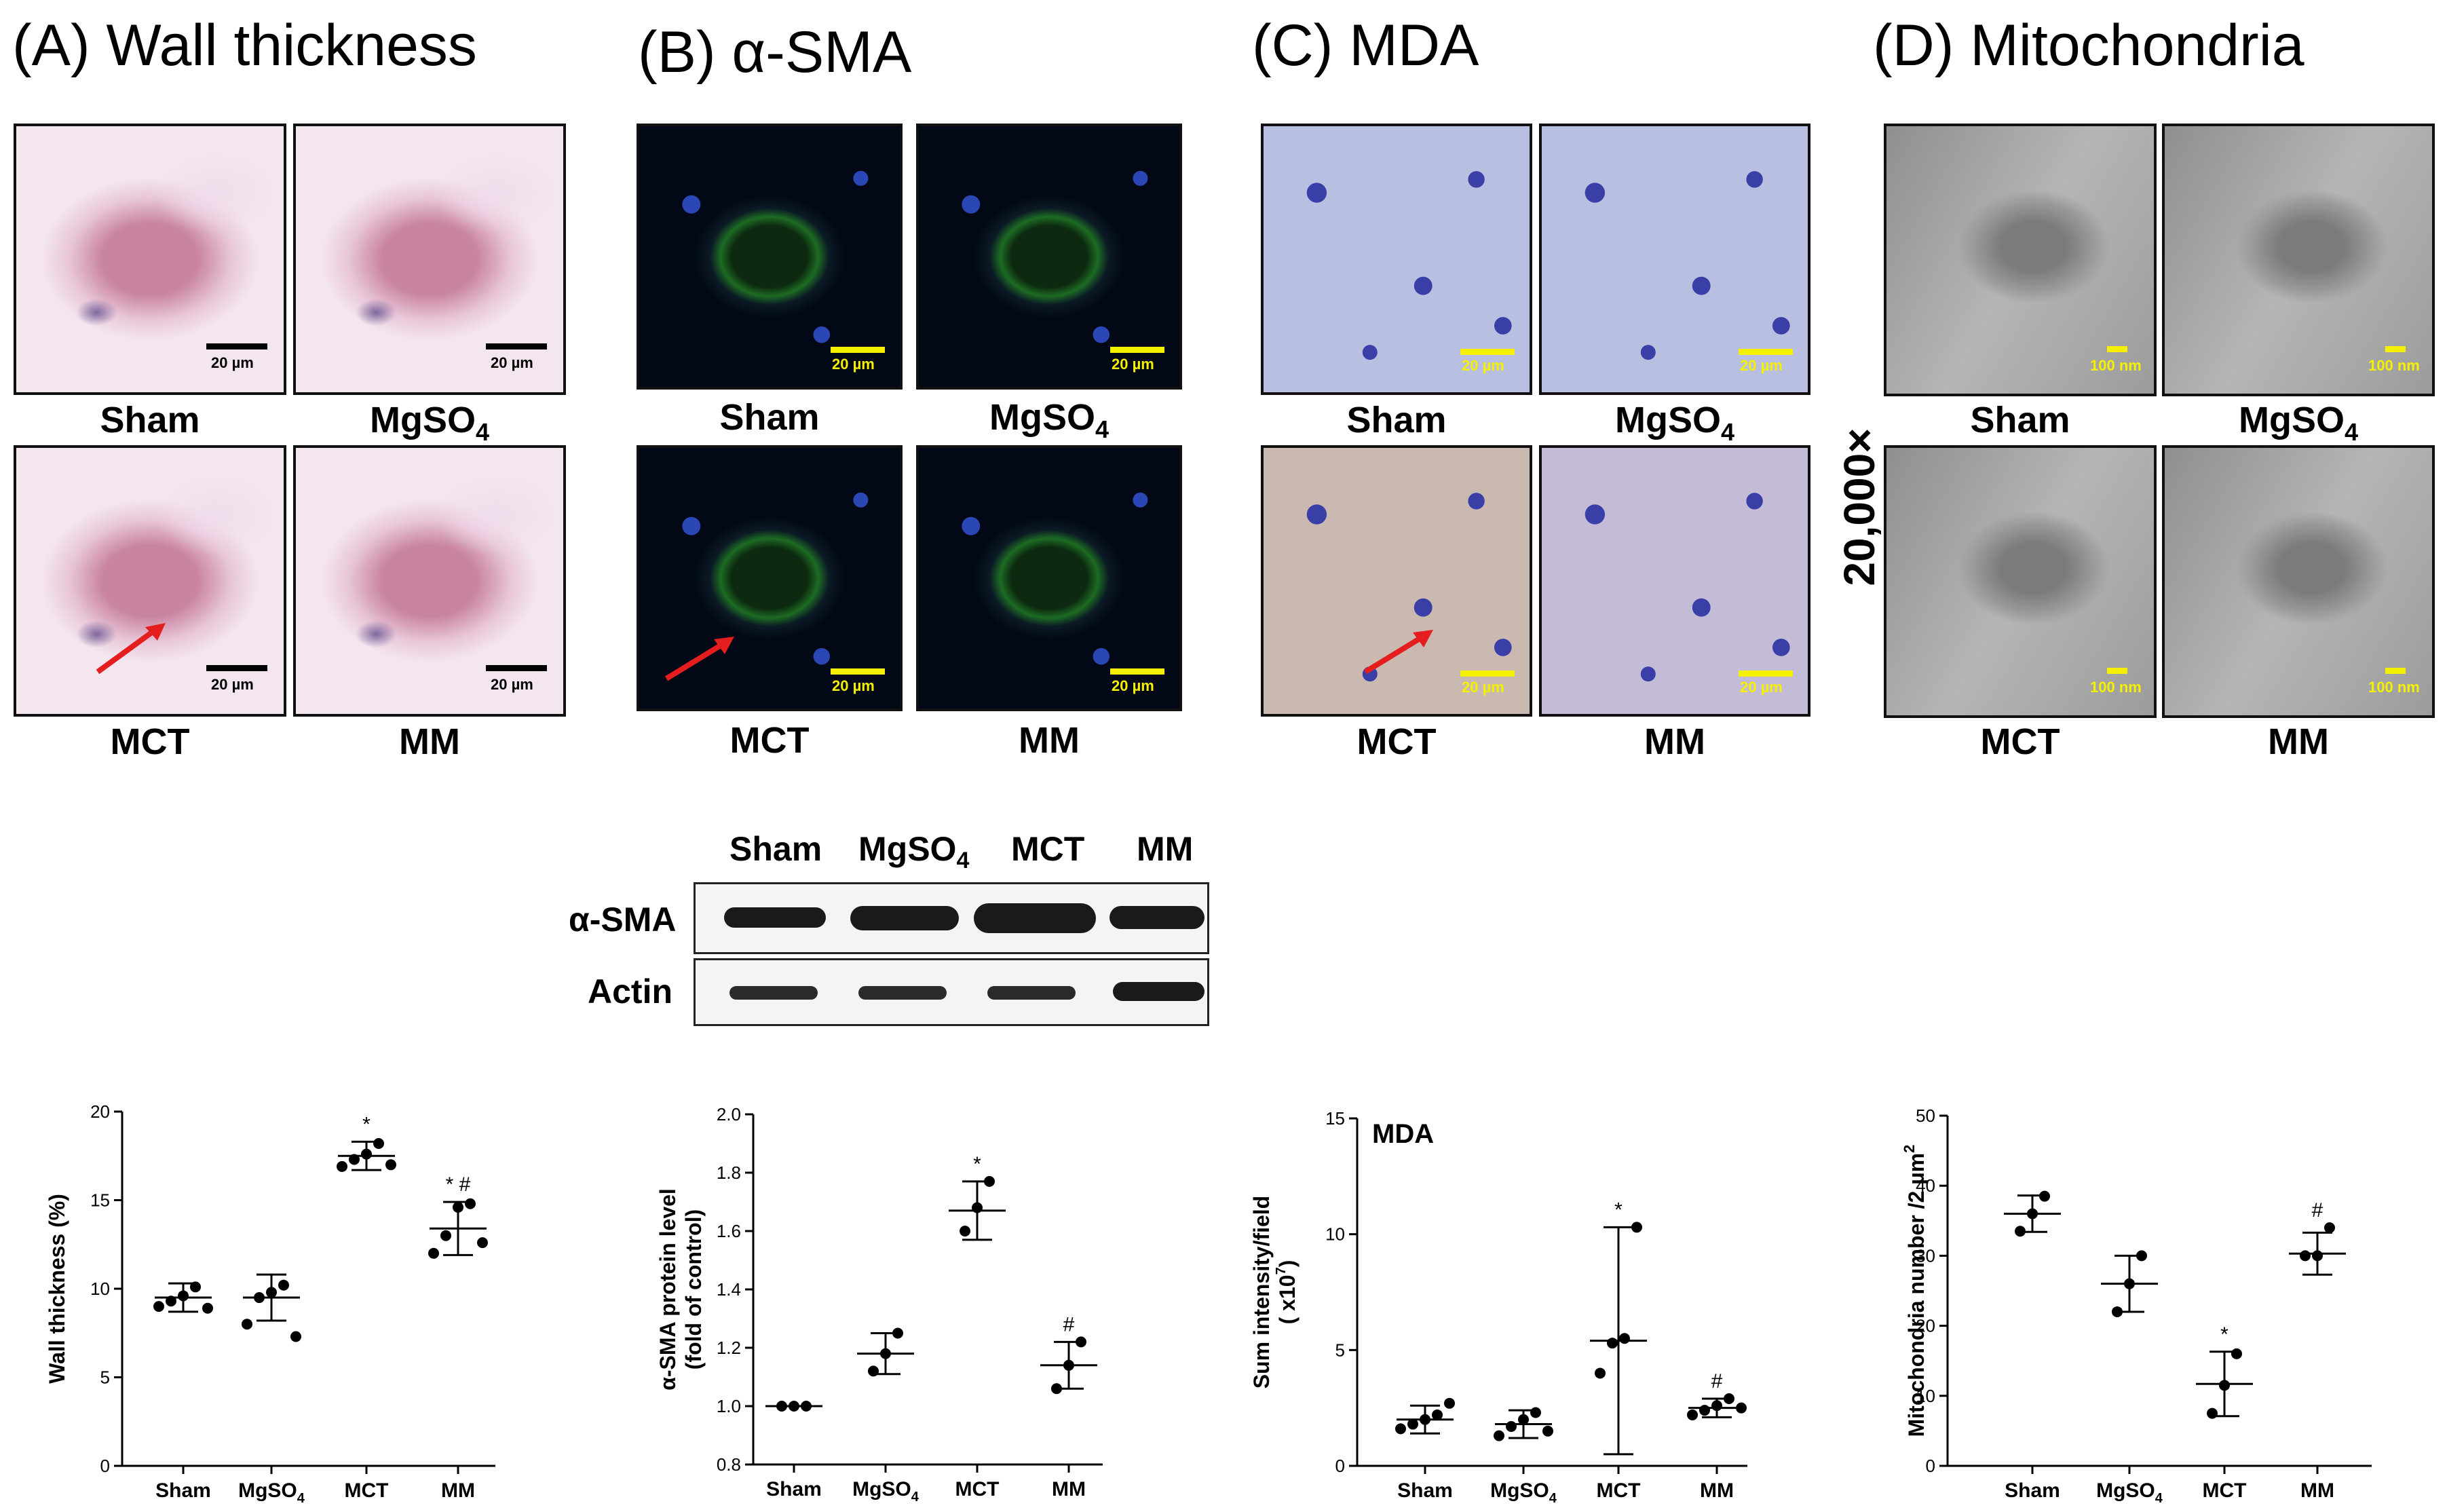 Image resolution: width=2447 pixels, height=1512 pixels. I want to click on panel-b-title: (B) α-SMA, so click(775, 52).